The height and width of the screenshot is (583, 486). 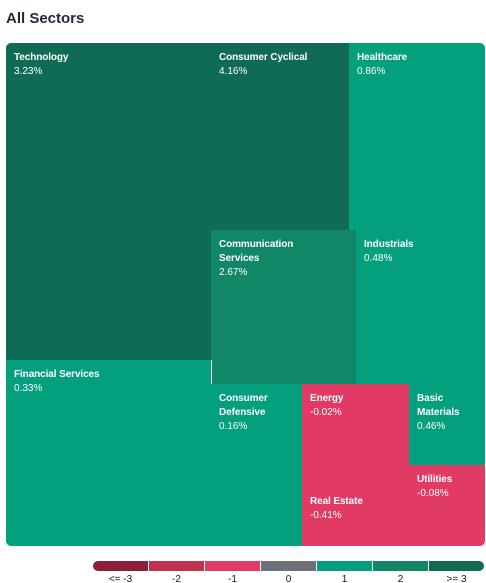 What do you see at coordinates (371, 71) in the screenshot?
I see `sector-change: 0.86%` at bounding box center [371, 71].